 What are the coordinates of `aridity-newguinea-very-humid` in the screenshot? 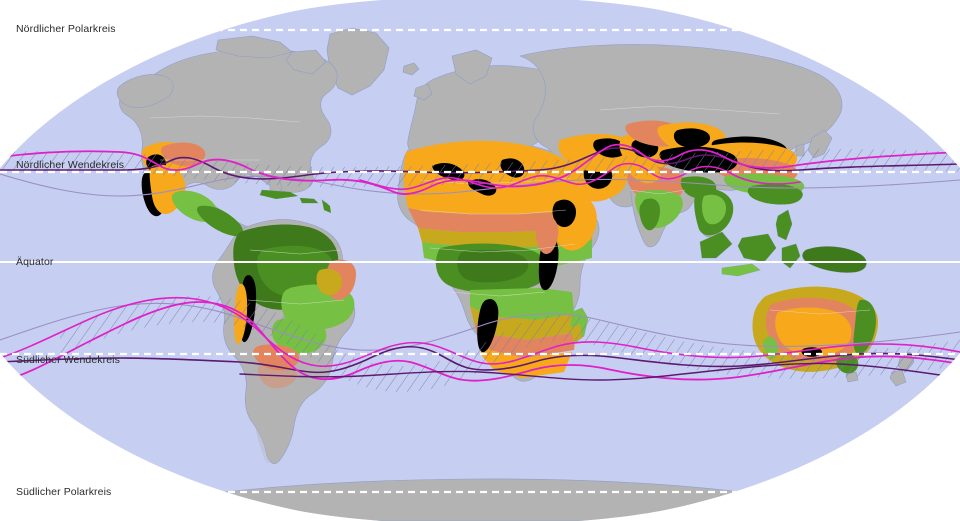 It's located at (834, 259).